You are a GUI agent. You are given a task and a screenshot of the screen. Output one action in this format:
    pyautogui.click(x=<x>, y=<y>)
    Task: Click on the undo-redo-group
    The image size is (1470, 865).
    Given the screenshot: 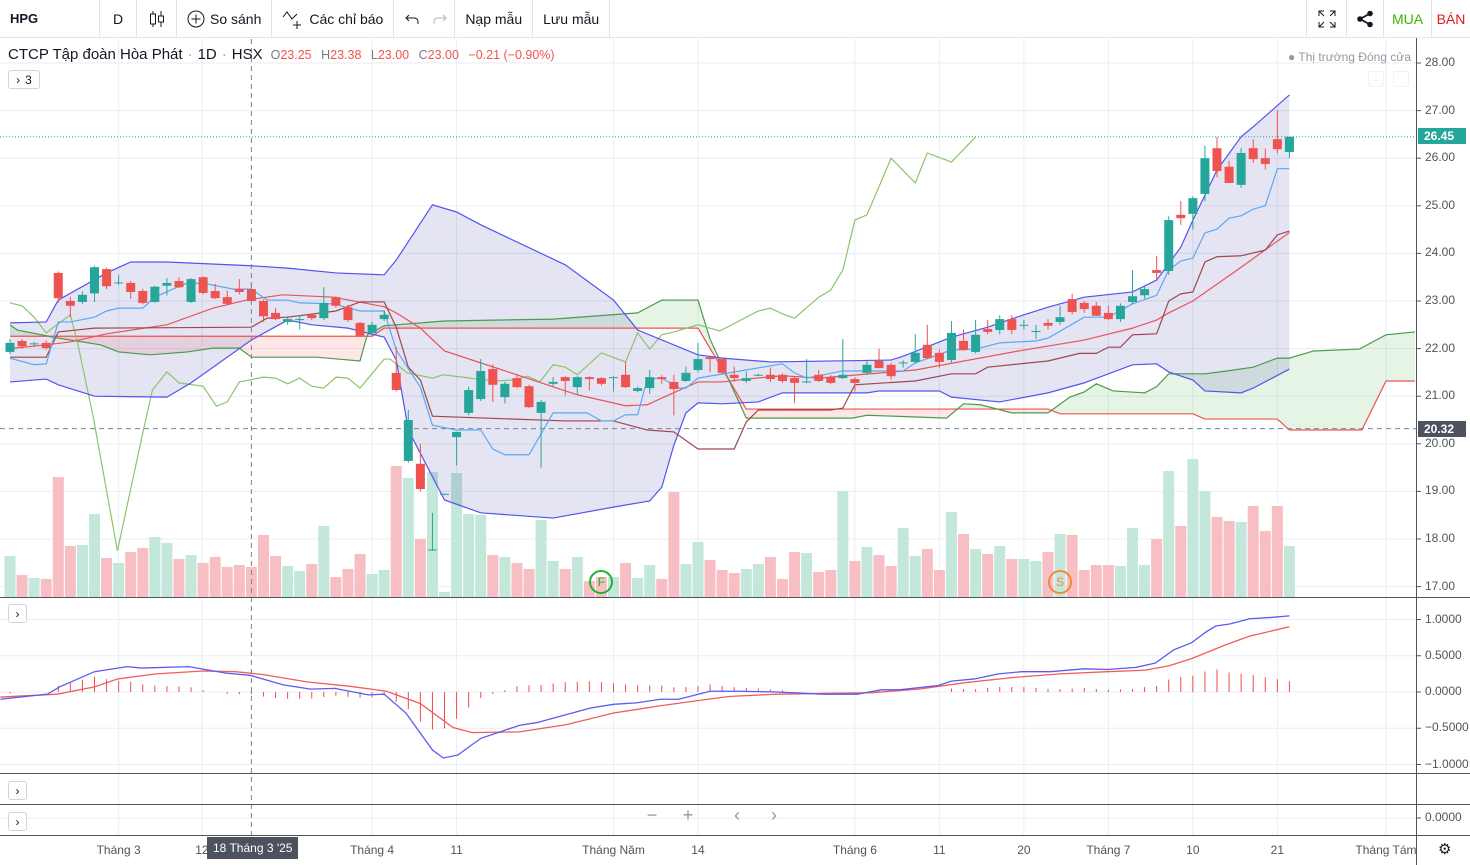 What is the action you would take?
    pyautogui.click(x=425, y=19)
    